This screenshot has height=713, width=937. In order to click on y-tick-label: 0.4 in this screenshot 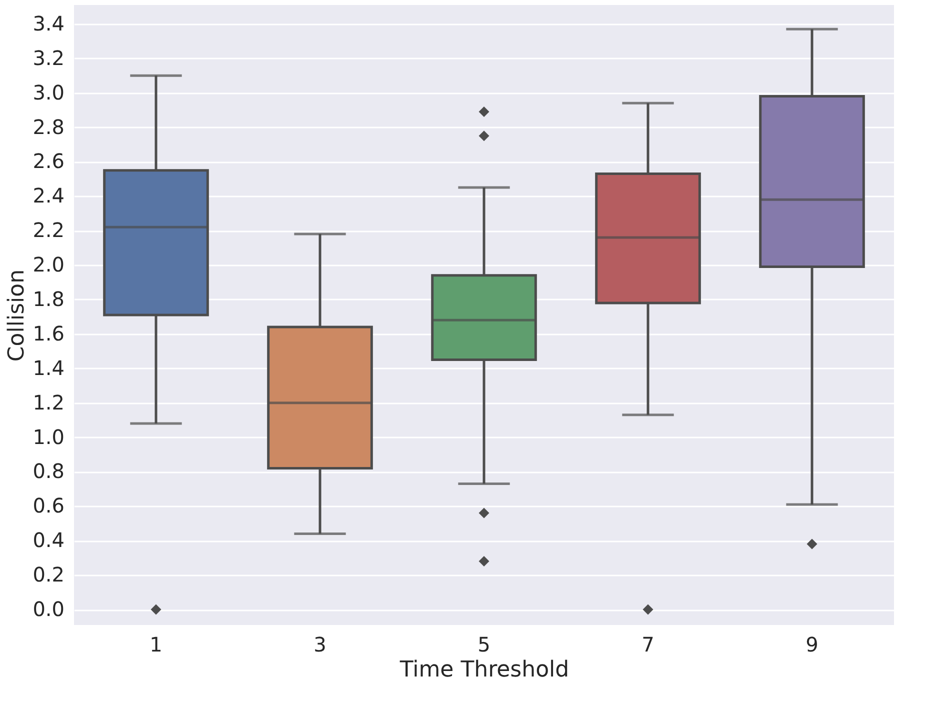, I will do `click(48, 540)`.